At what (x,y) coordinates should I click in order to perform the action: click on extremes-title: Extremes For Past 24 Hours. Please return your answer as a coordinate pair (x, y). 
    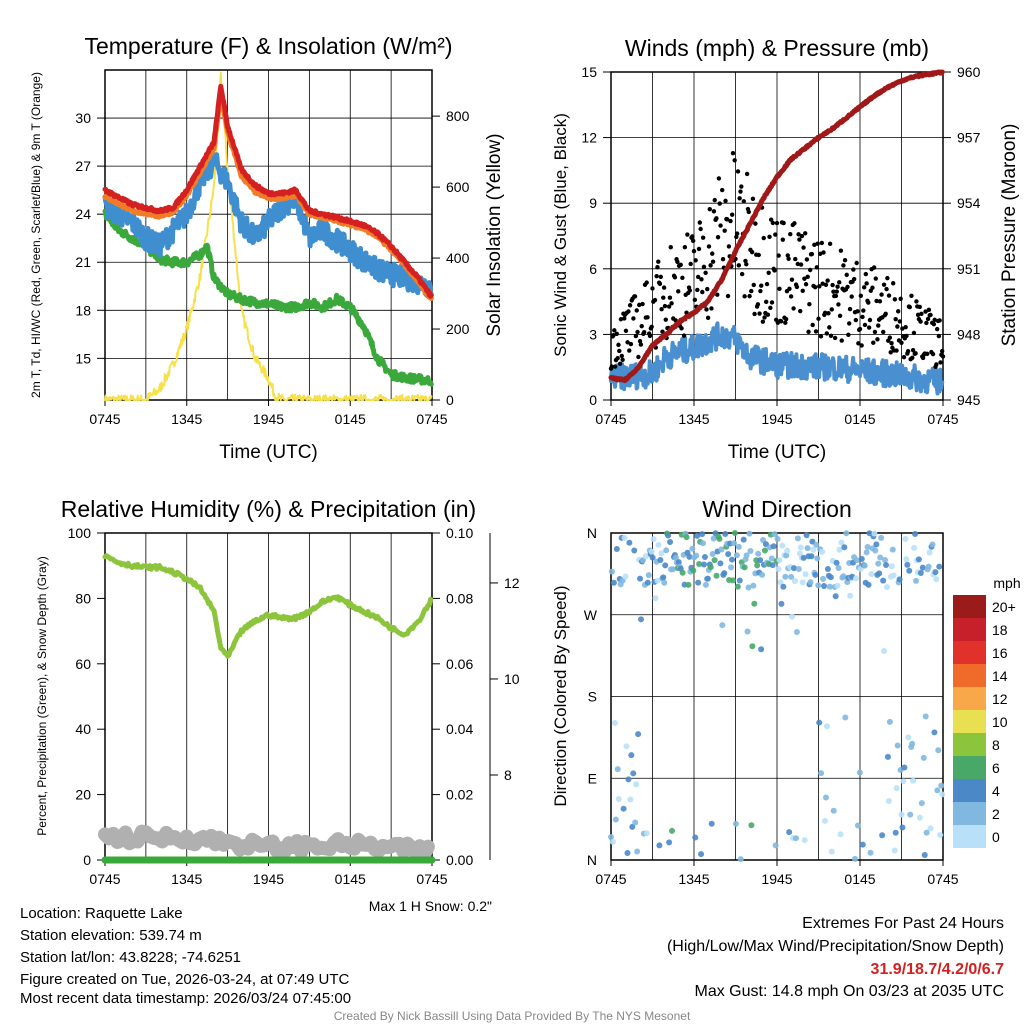
    Looking at the image, I should click on (903, 923).